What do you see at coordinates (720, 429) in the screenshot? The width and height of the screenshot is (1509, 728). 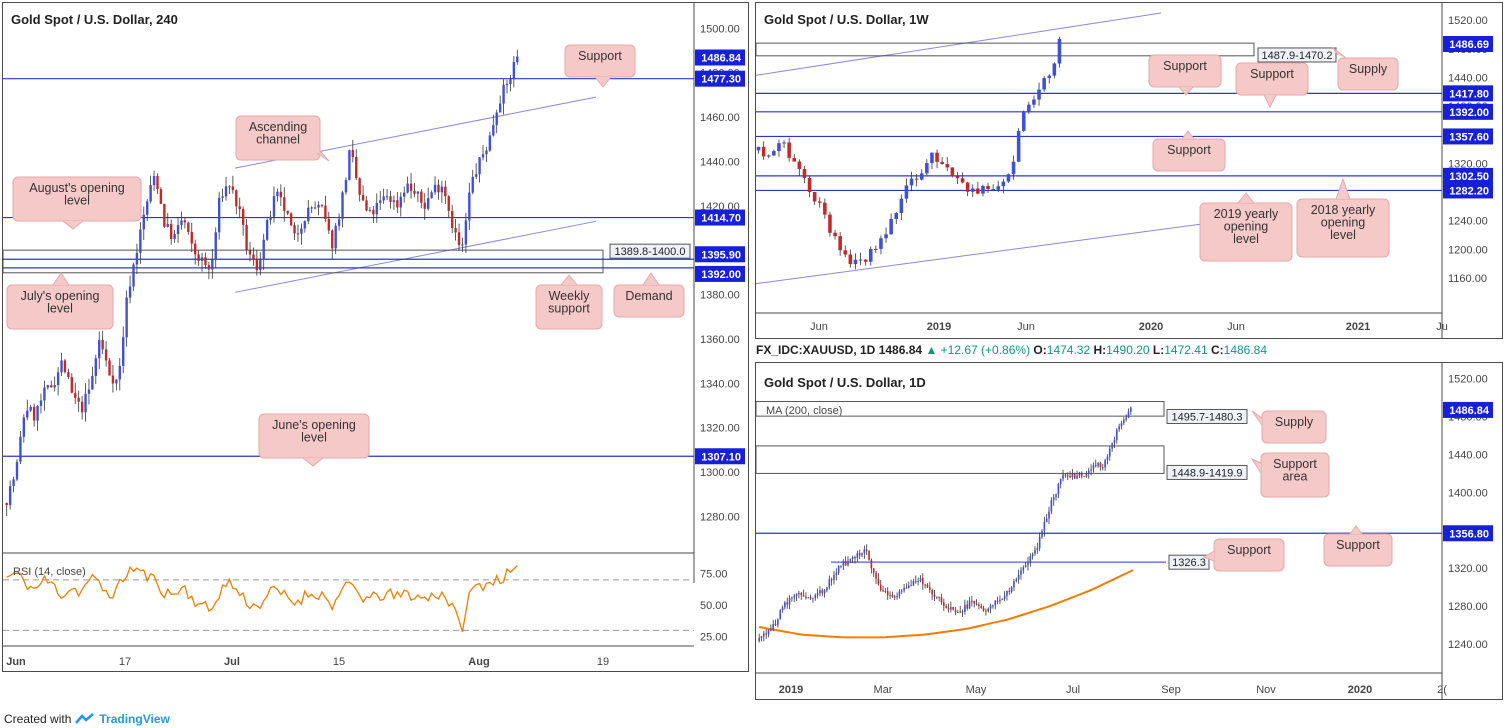 I see `h4-y-tick: 1320.00` at bounding box center [720, 429].